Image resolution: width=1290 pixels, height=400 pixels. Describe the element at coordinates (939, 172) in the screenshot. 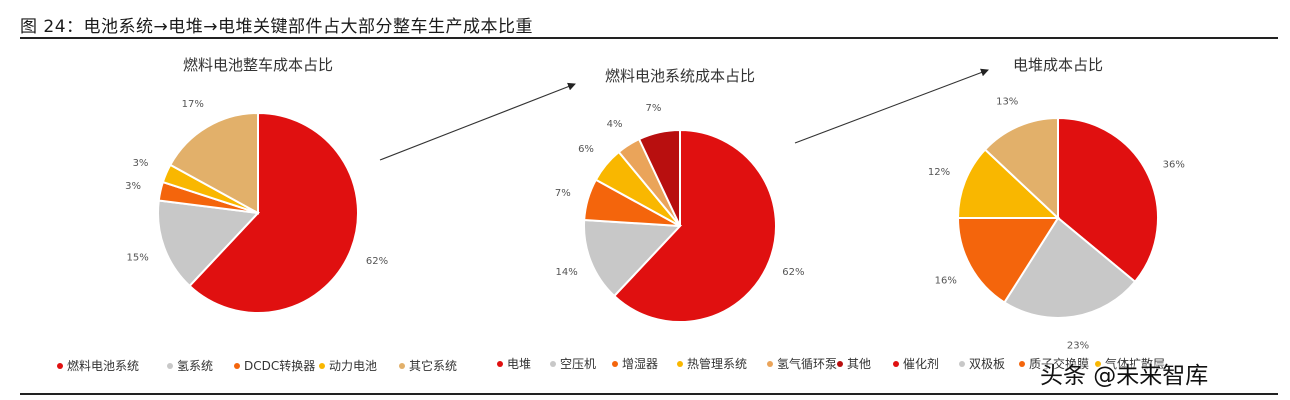

I see `slice-data-label: 12%` at that location.